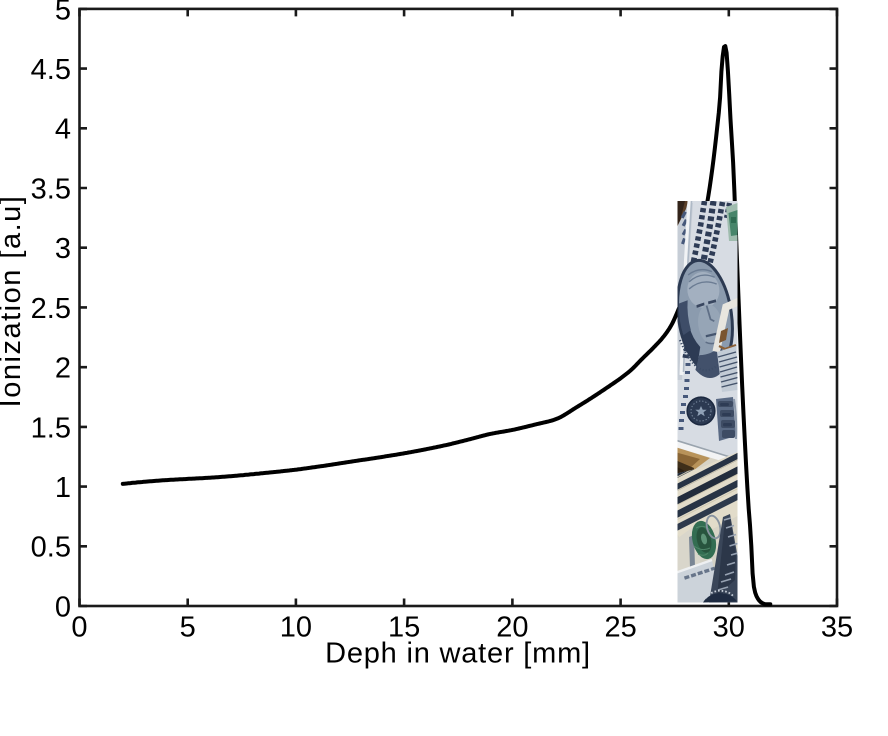 This screenshot has height=736, width=888. What do you see at coordinates (51, 70) in the screenshot?
I see `svg-text: 4.5` at bounding box center [51, 70].